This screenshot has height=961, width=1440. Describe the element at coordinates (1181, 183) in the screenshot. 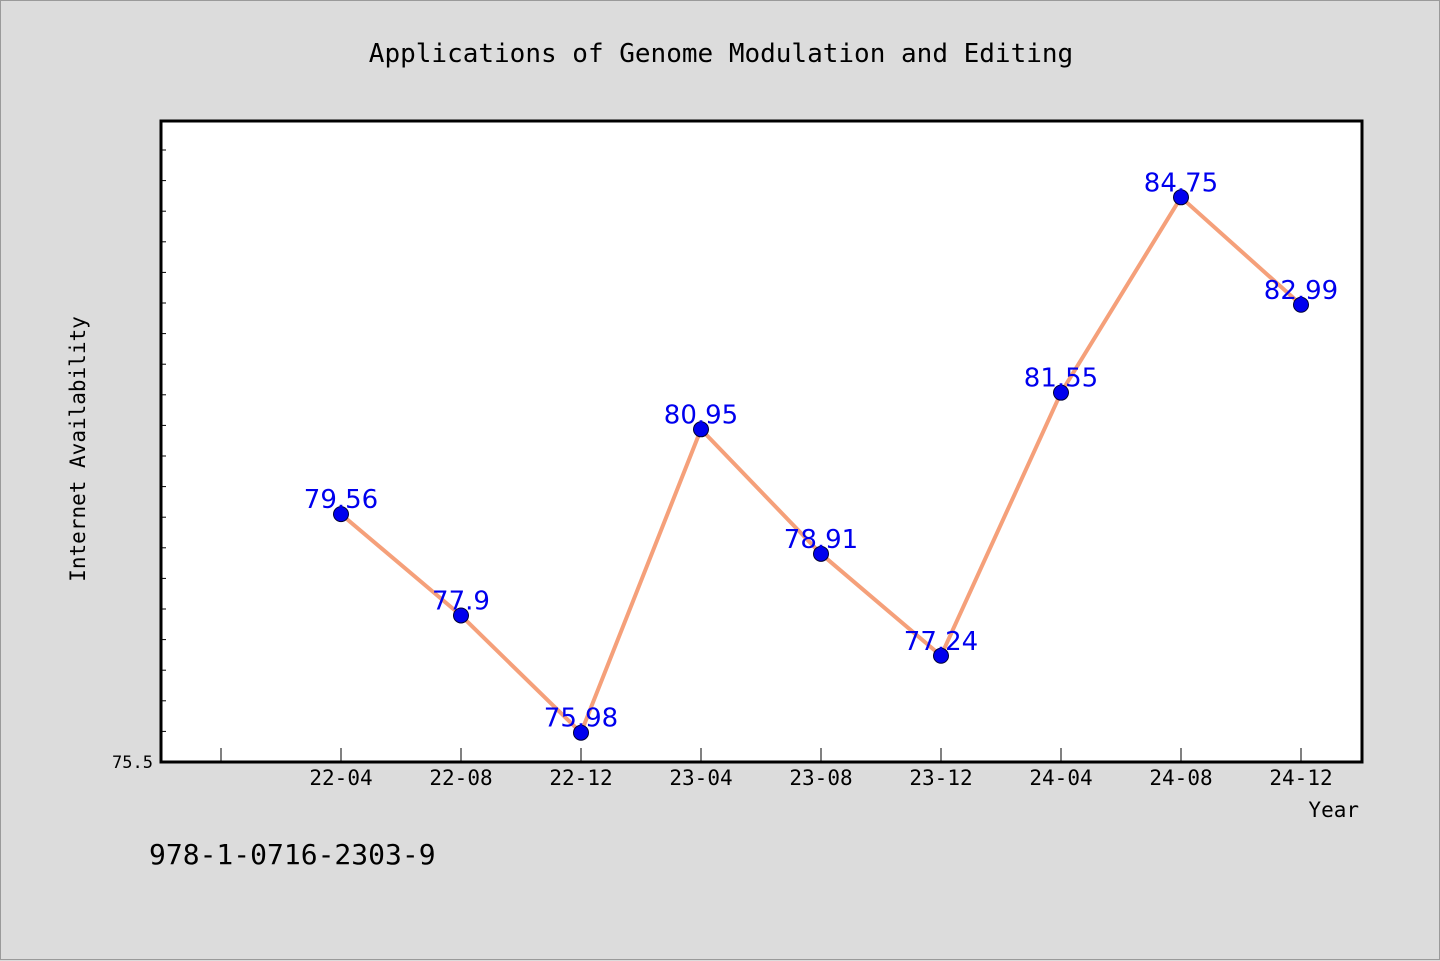

I see `data-label: 84.75` at that location.